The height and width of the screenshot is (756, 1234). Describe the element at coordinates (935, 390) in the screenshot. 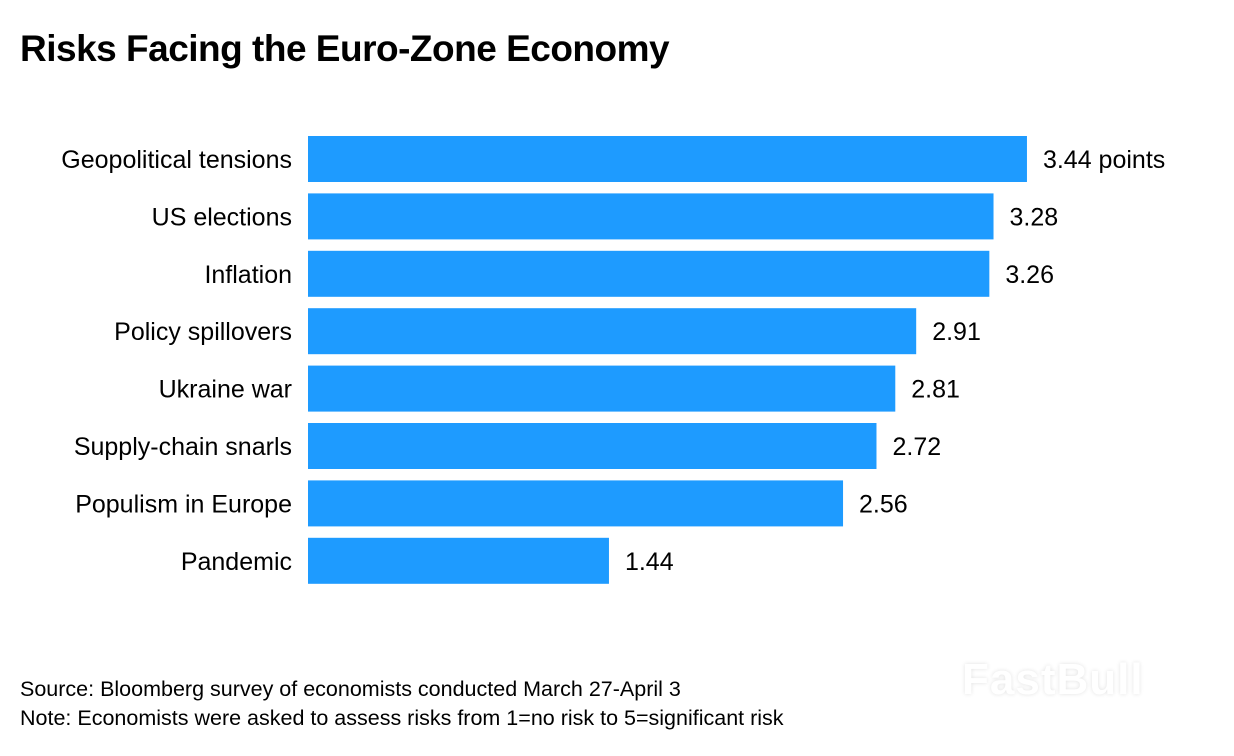

I see `value-label: 2.81` at that location.